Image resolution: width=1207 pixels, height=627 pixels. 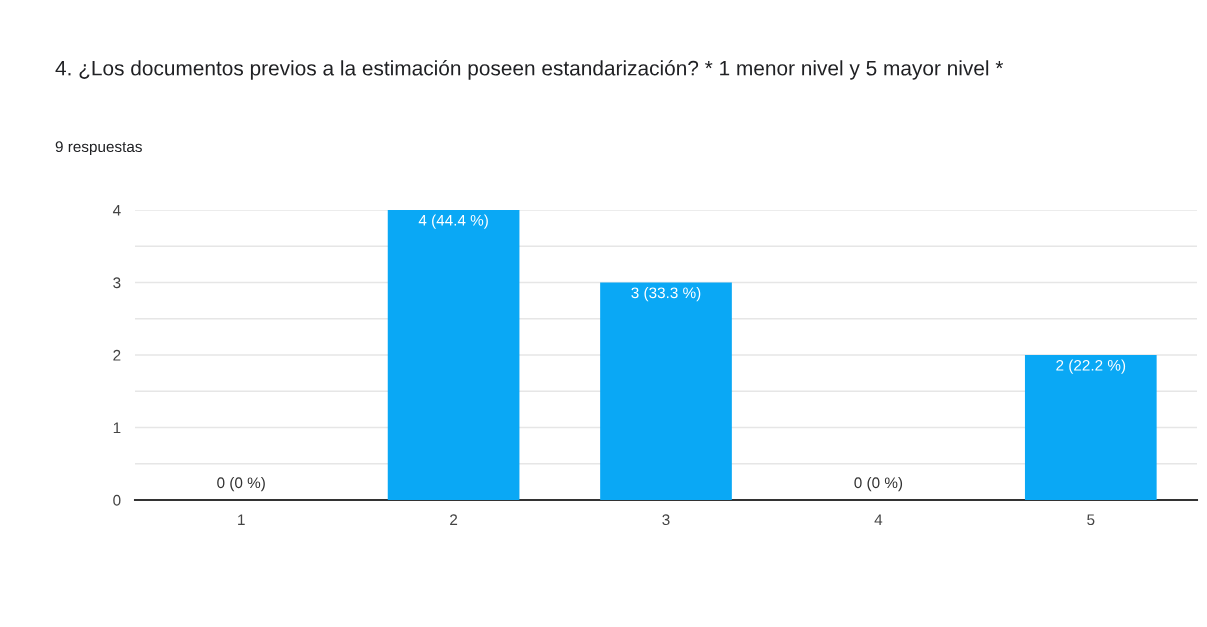 What do you see at coordinates (666, 294) in the screenshot?
I see `data-label: 3 (33.3 %)` at bounding box center [666, 294].